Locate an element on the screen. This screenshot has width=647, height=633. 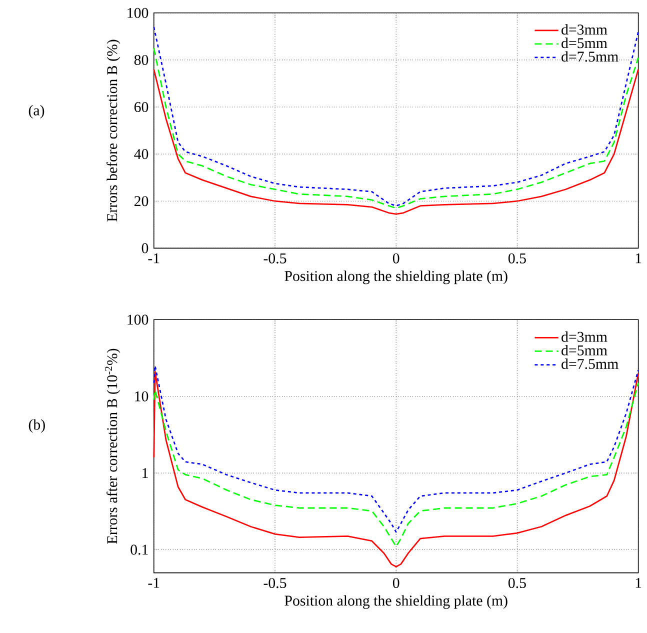
y-tick-label: 0 is located at coordinates (145, 248).